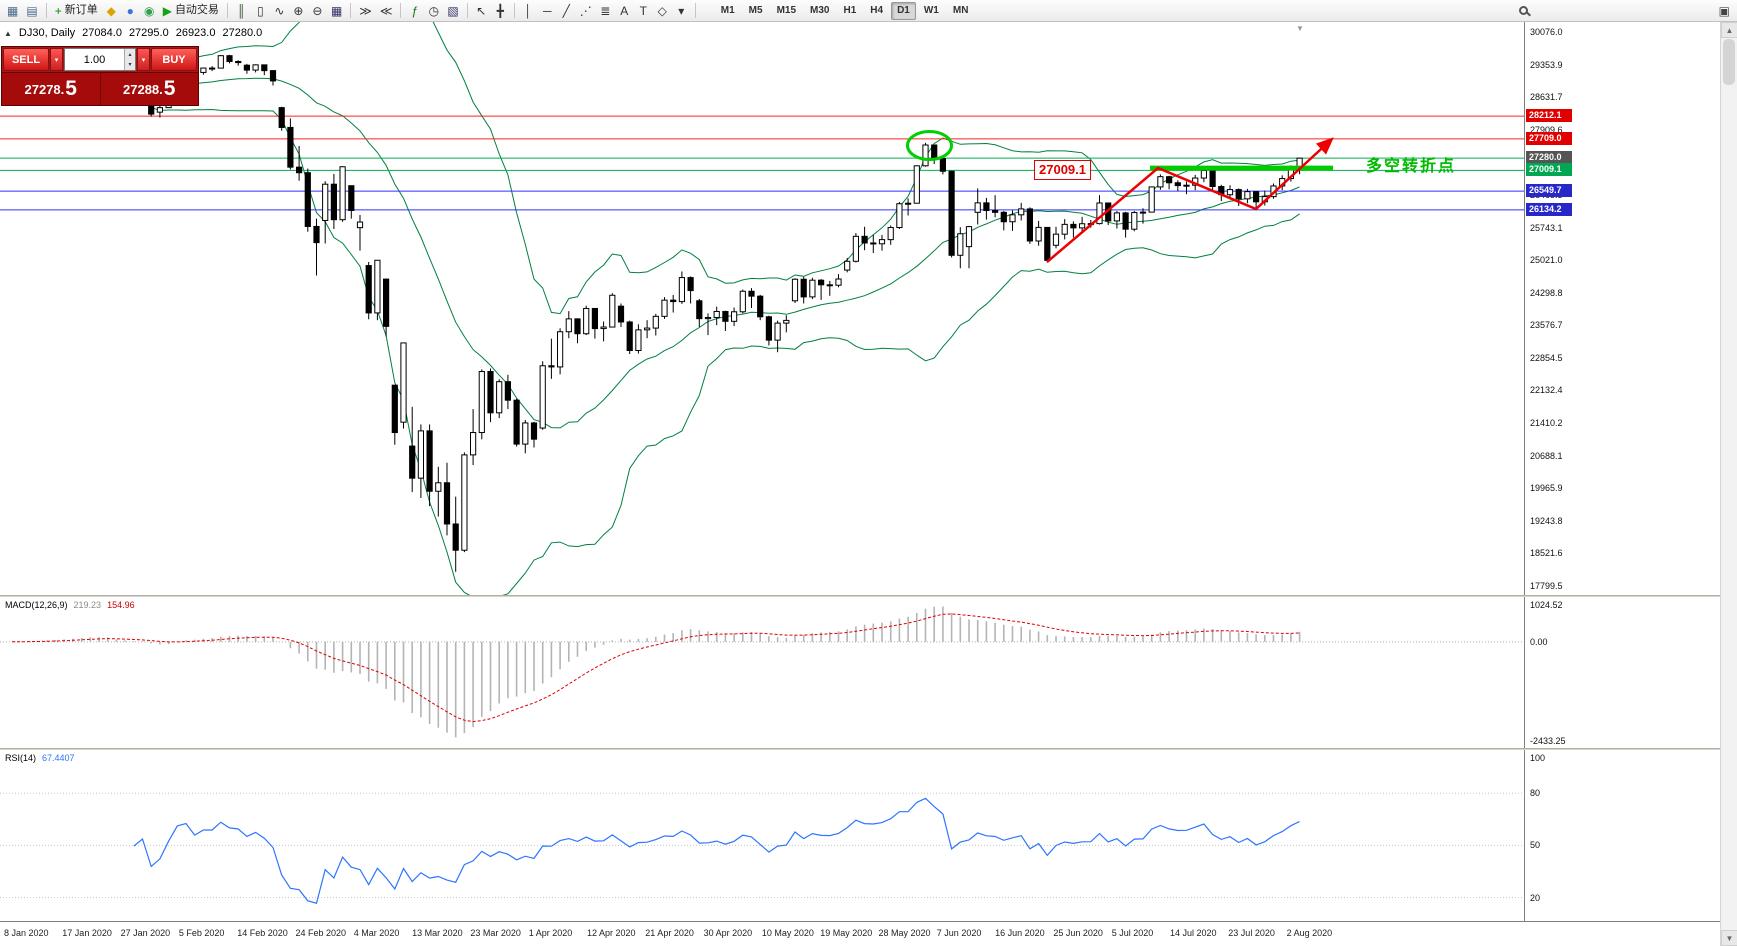  Describe the element at coordinates (1729, 30) in the screenshot. I see `scroll-up-icon: ▲` at that location.